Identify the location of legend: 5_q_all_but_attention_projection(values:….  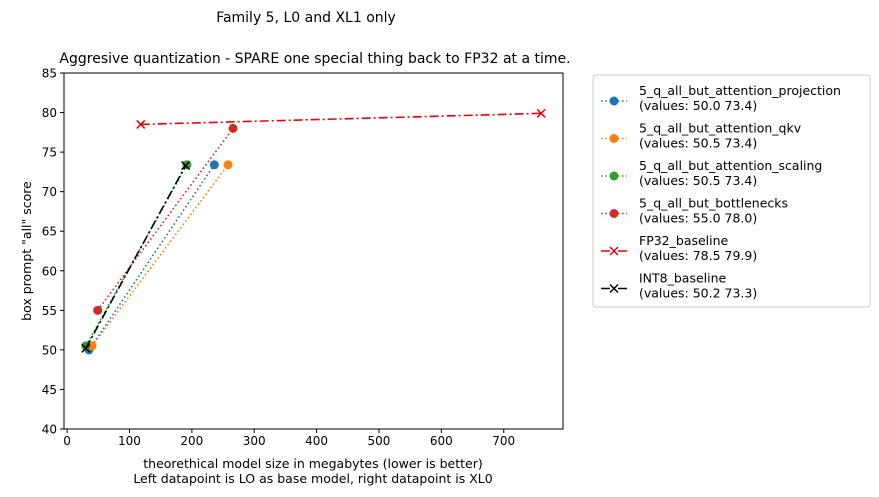
(731, 191).